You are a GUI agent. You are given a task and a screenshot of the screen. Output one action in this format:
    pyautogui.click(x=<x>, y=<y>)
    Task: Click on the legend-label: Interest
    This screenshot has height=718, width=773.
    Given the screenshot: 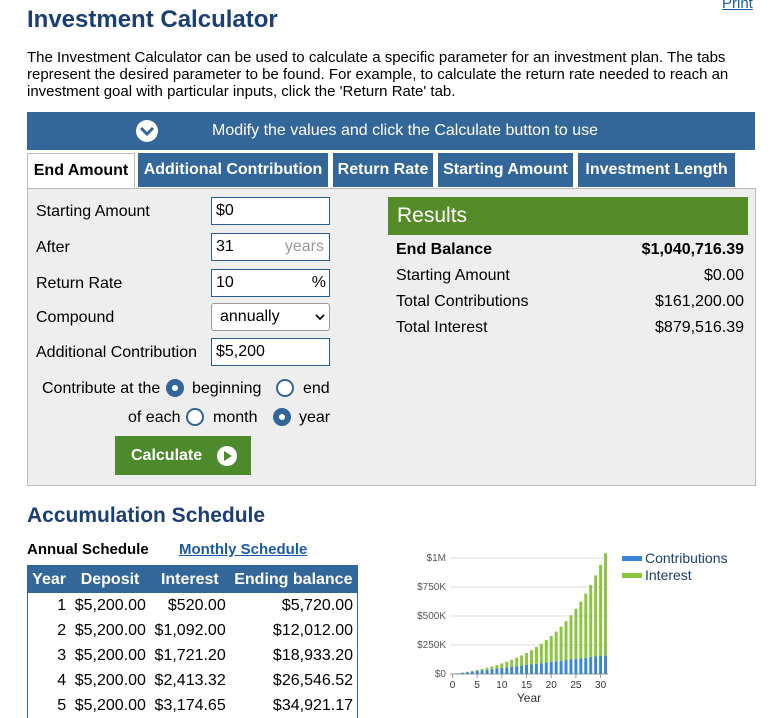 What is the action you would take?
    pyautogui.click(x=668, y=575)
    